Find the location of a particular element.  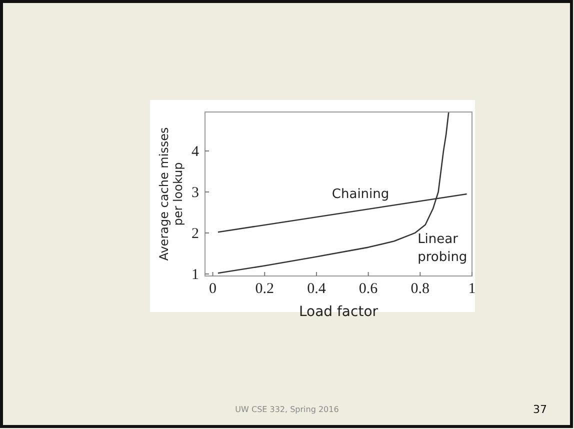

x-tick-label: 0.4 is located at coordinates (316, 289).